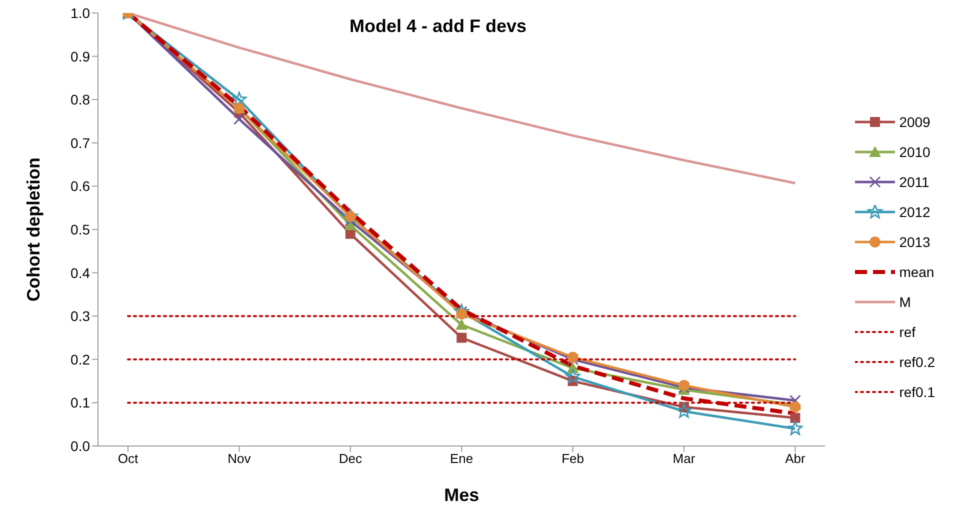  What do you see at coordinates (80, 272) in the screenshot?
I see `y-tick-label: 0.4` at bounding box center [80, 272].